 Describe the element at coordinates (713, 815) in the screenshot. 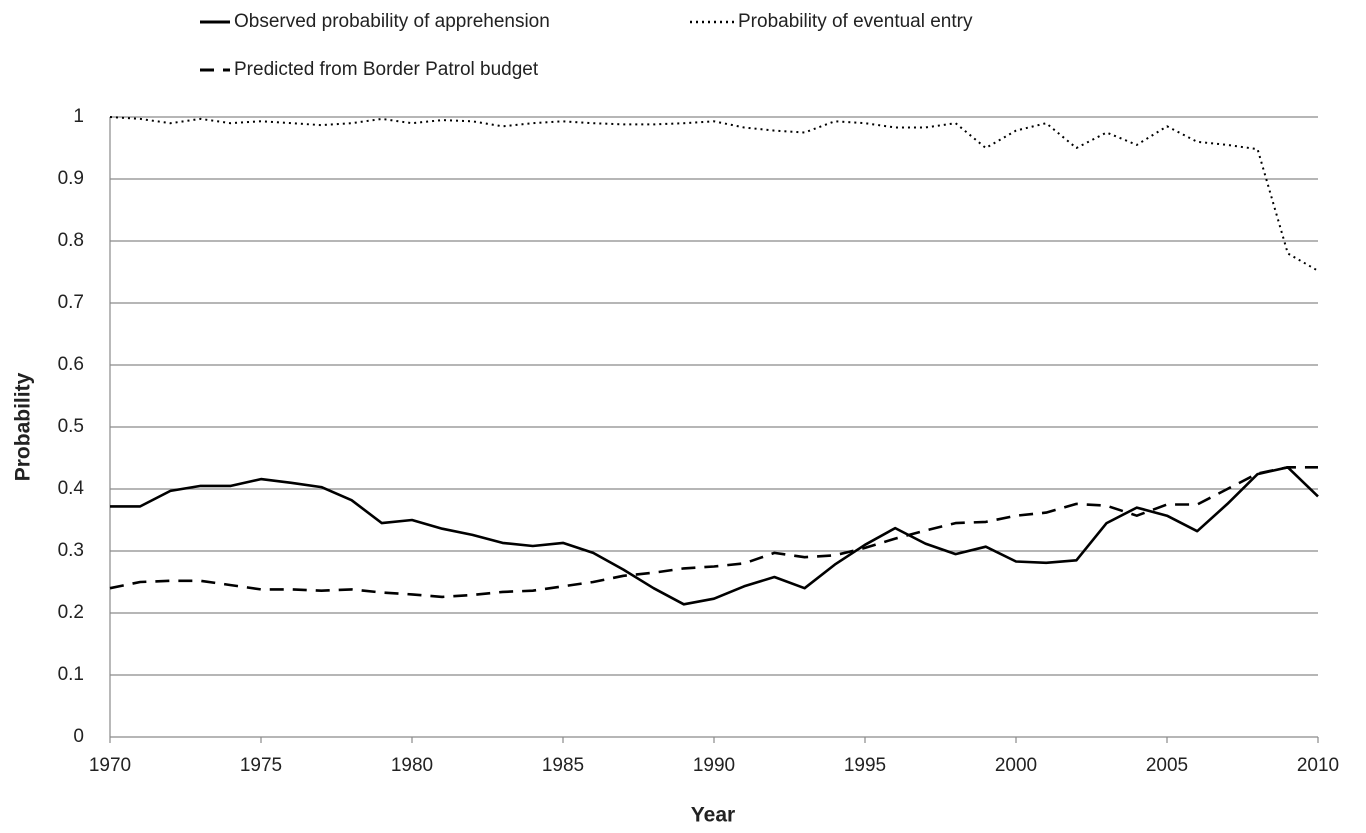

I see `x-axis-label: Year` at that location.